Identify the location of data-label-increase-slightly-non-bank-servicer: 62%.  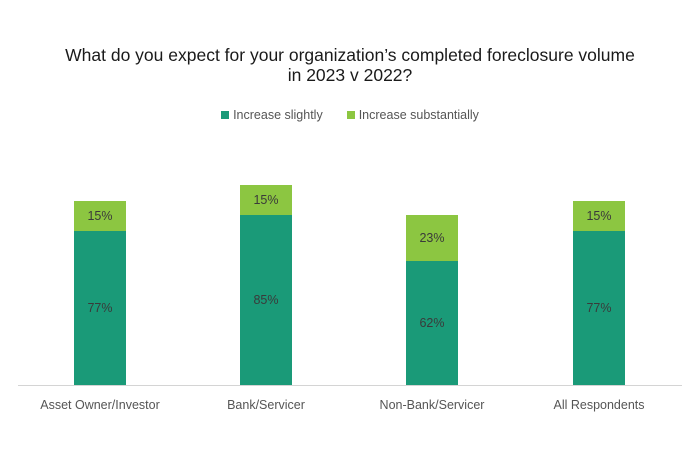
(431, 323).